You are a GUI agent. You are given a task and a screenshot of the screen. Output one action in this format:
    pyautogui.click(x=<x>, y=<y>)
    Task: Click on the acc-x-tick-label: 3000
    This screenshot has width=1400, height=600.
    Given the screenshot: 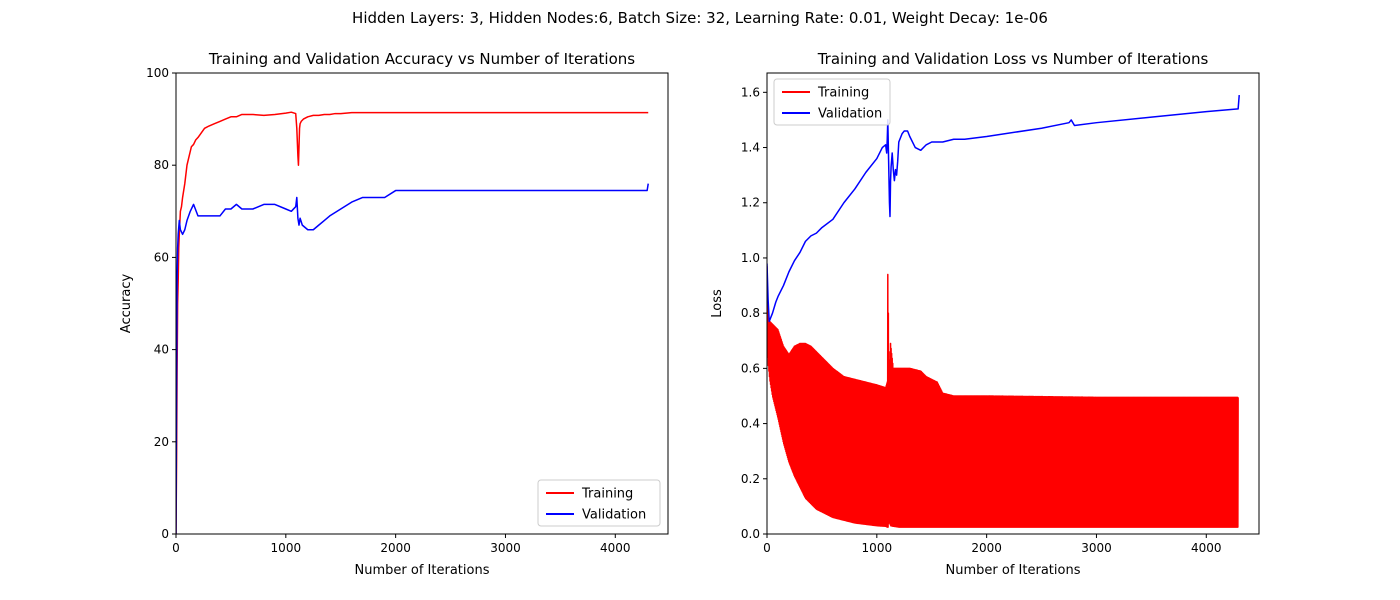 What is the action you would take?
    pyautogui.click(x=505, y=548)
    